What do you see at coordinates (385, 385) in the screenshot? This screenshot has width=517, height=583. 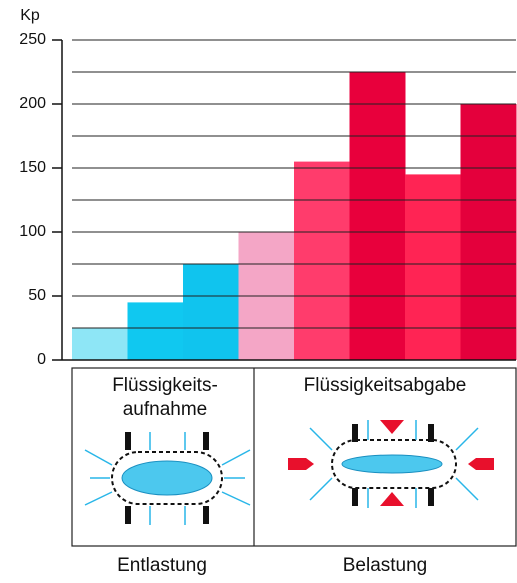 I see `panel-title: Flüssigkeitsabgabe` at bounding box center [385, 385].